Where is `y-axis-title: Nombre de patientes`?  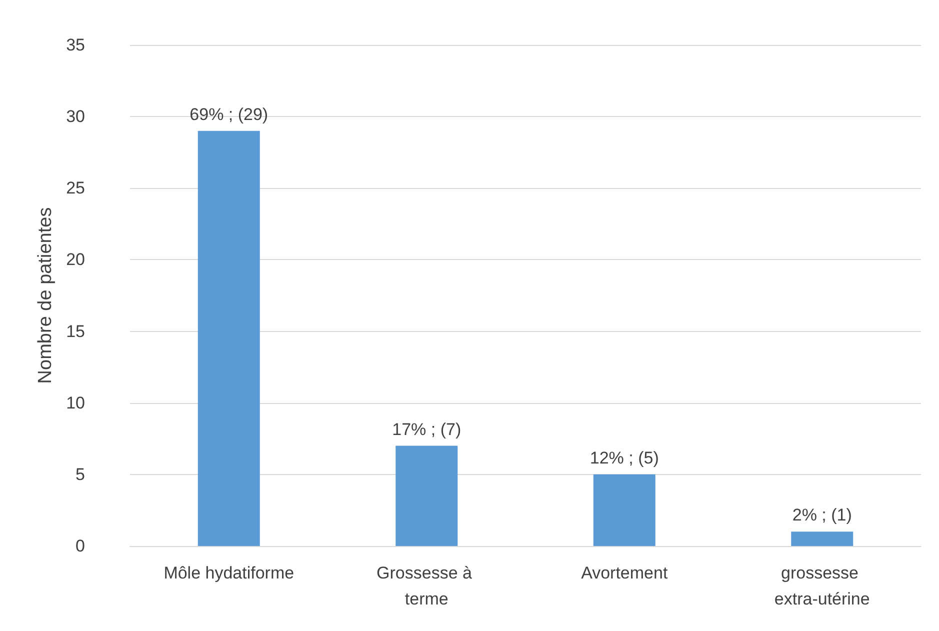 y-axis-title: Nombre de patientes is located at coordinates (45, 295).